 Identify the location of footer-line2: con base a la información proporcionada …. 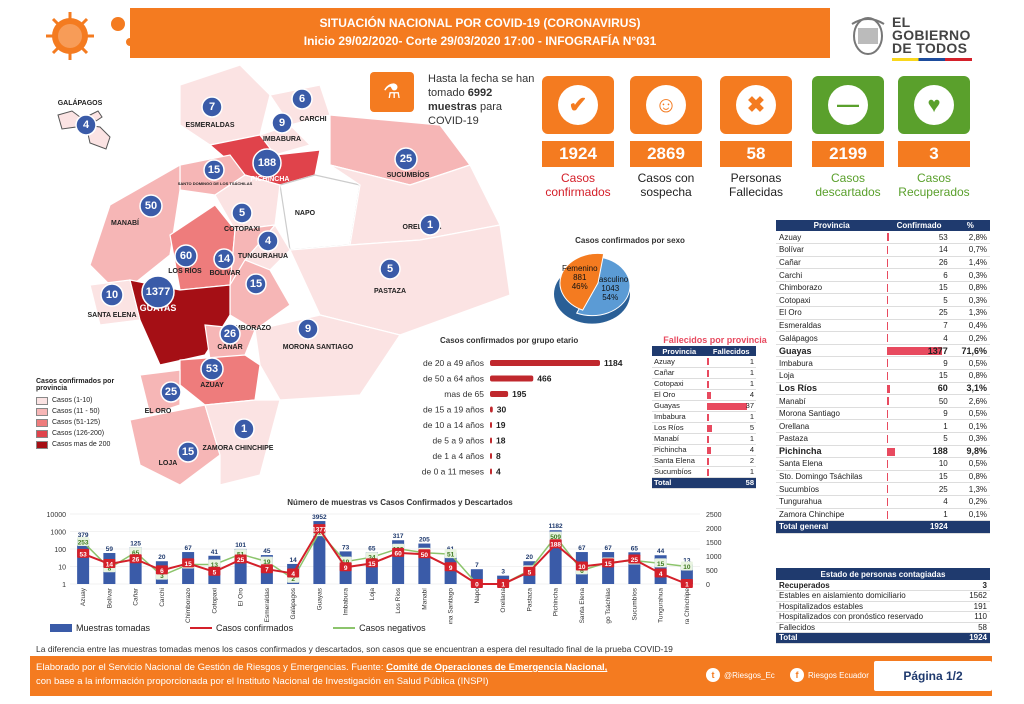
(262, 681).